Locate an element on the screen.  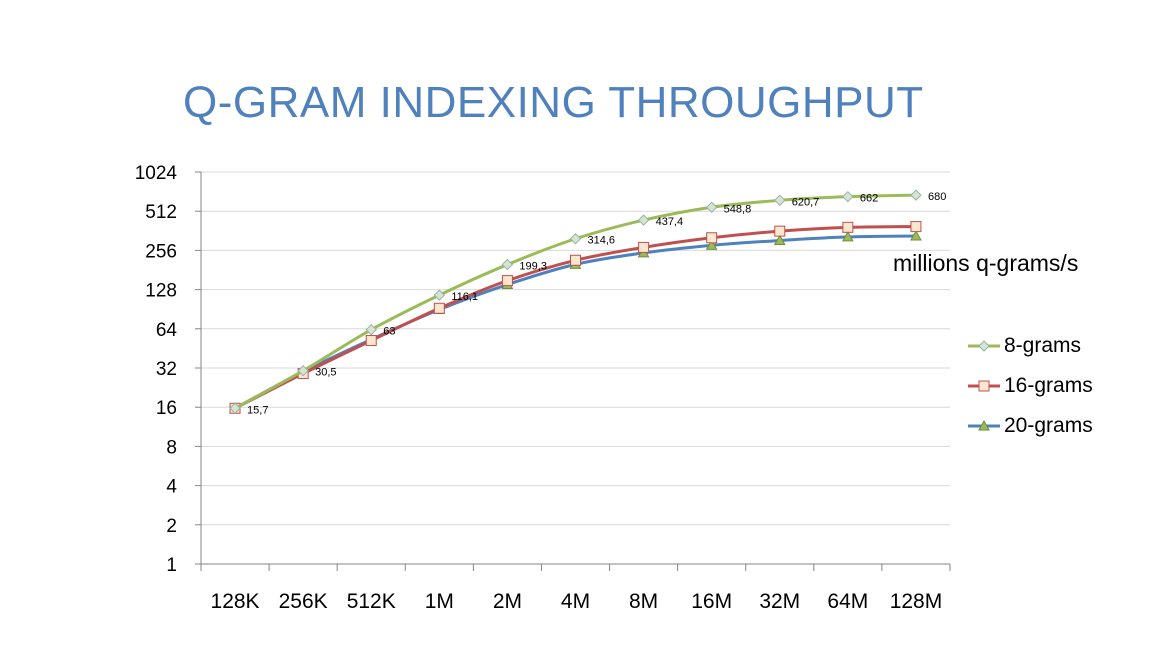
y-tick-label: 32 is located at coordinates (166, 369).